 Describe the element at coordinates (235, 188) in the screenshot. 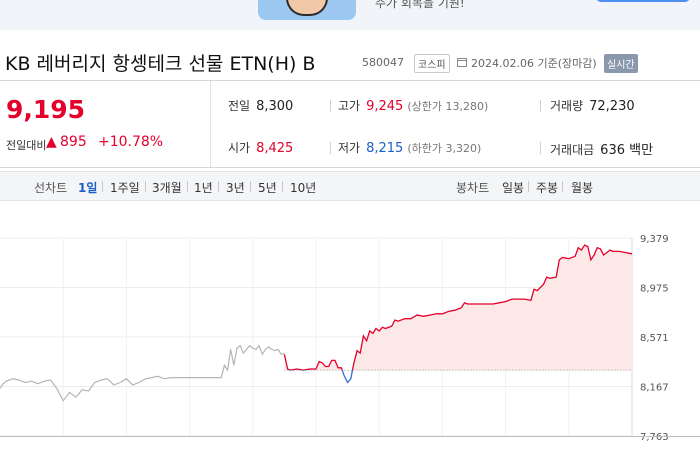

I see `tab-3-years: 3년` at that location.